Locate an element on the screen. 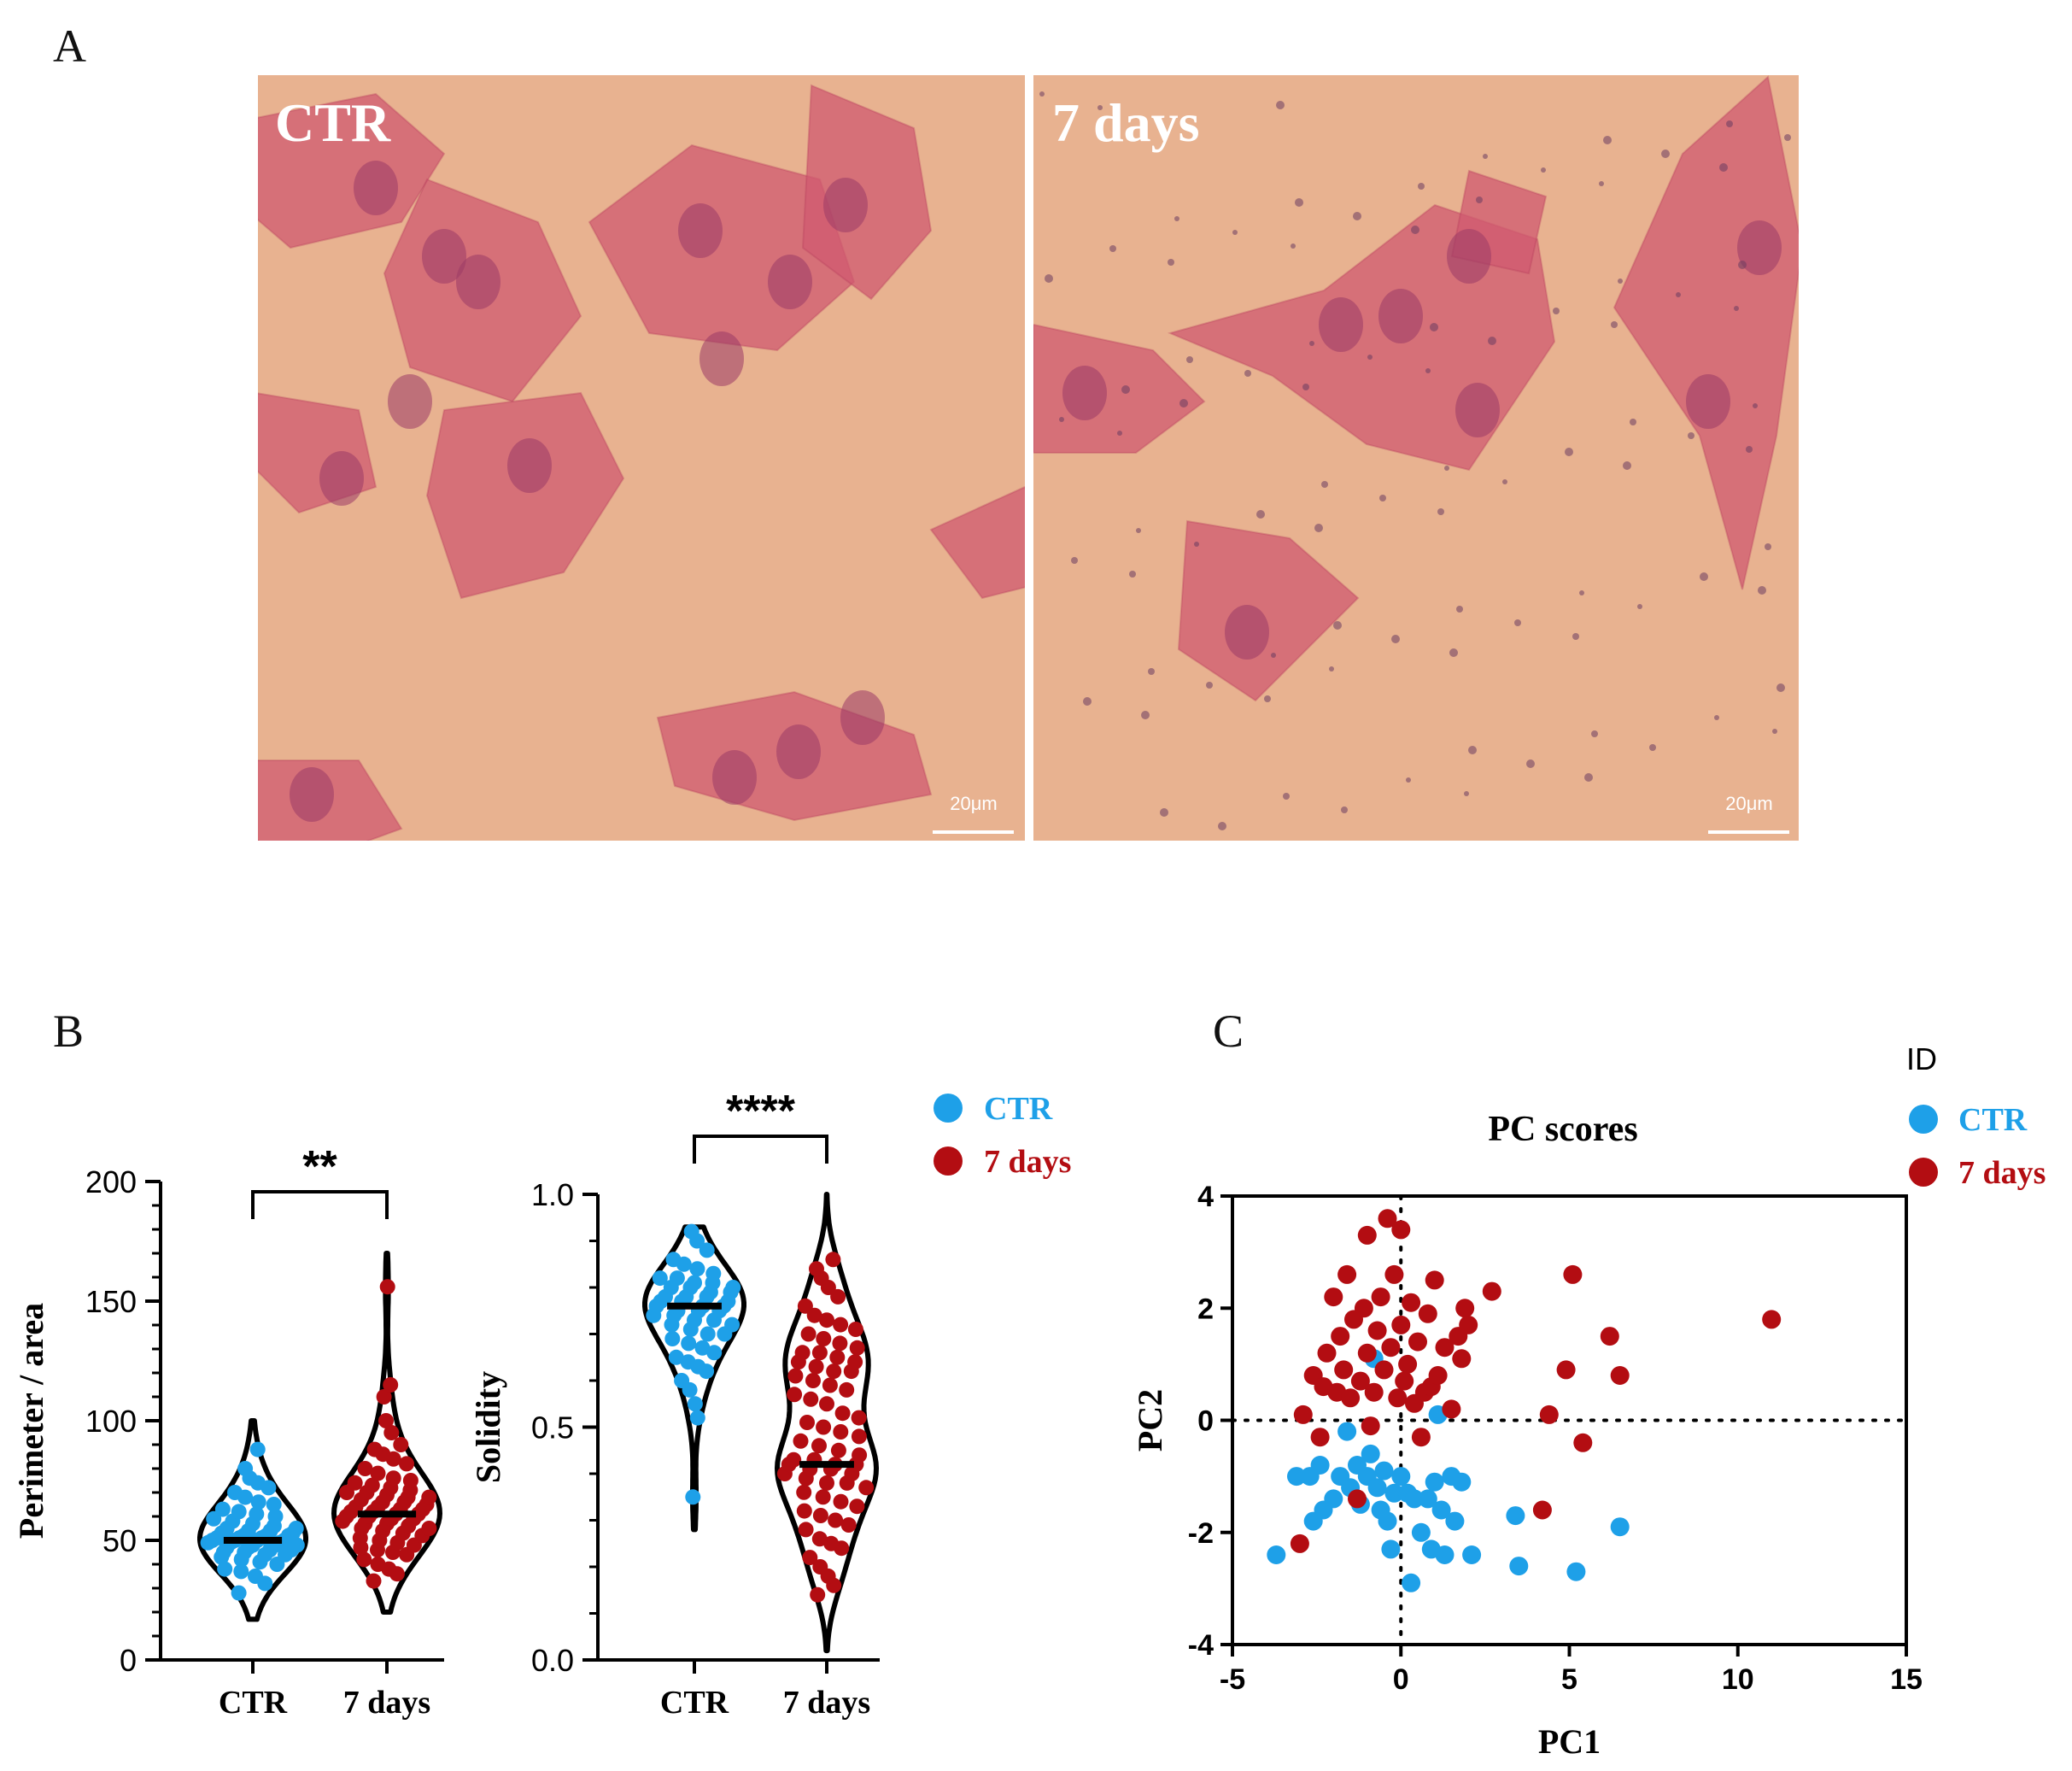 The width and height of the screenshot is (2072, 1771). panel-letter-c: C is located at coordinates (1228, 1031).